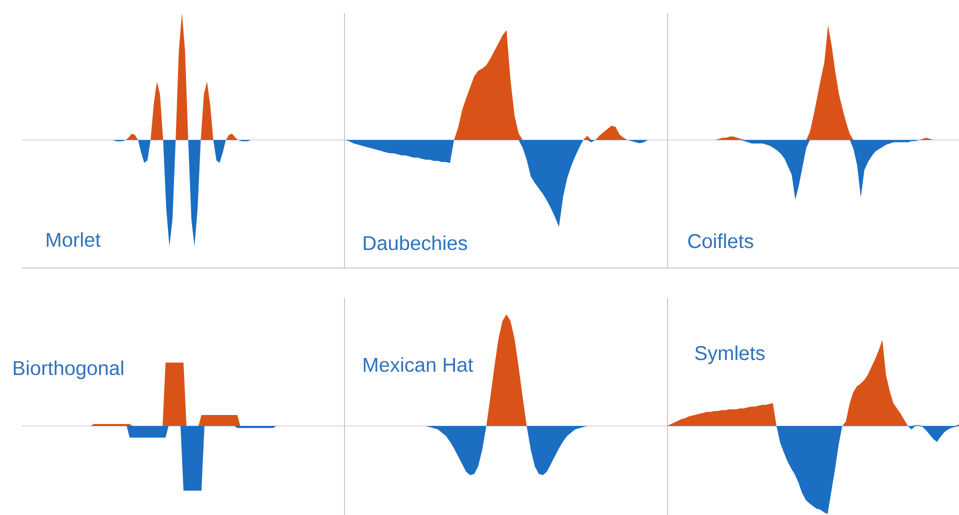 The image size is (959, 515). Describe the element at coordinates (721, 241) in the screenshot. I see `text: Coiflets` at that location.